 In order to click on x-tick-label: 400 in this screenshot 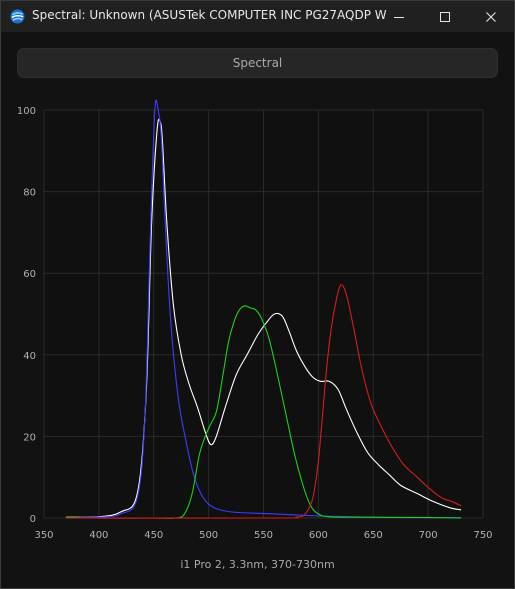, I will do `click(98, 535)`.